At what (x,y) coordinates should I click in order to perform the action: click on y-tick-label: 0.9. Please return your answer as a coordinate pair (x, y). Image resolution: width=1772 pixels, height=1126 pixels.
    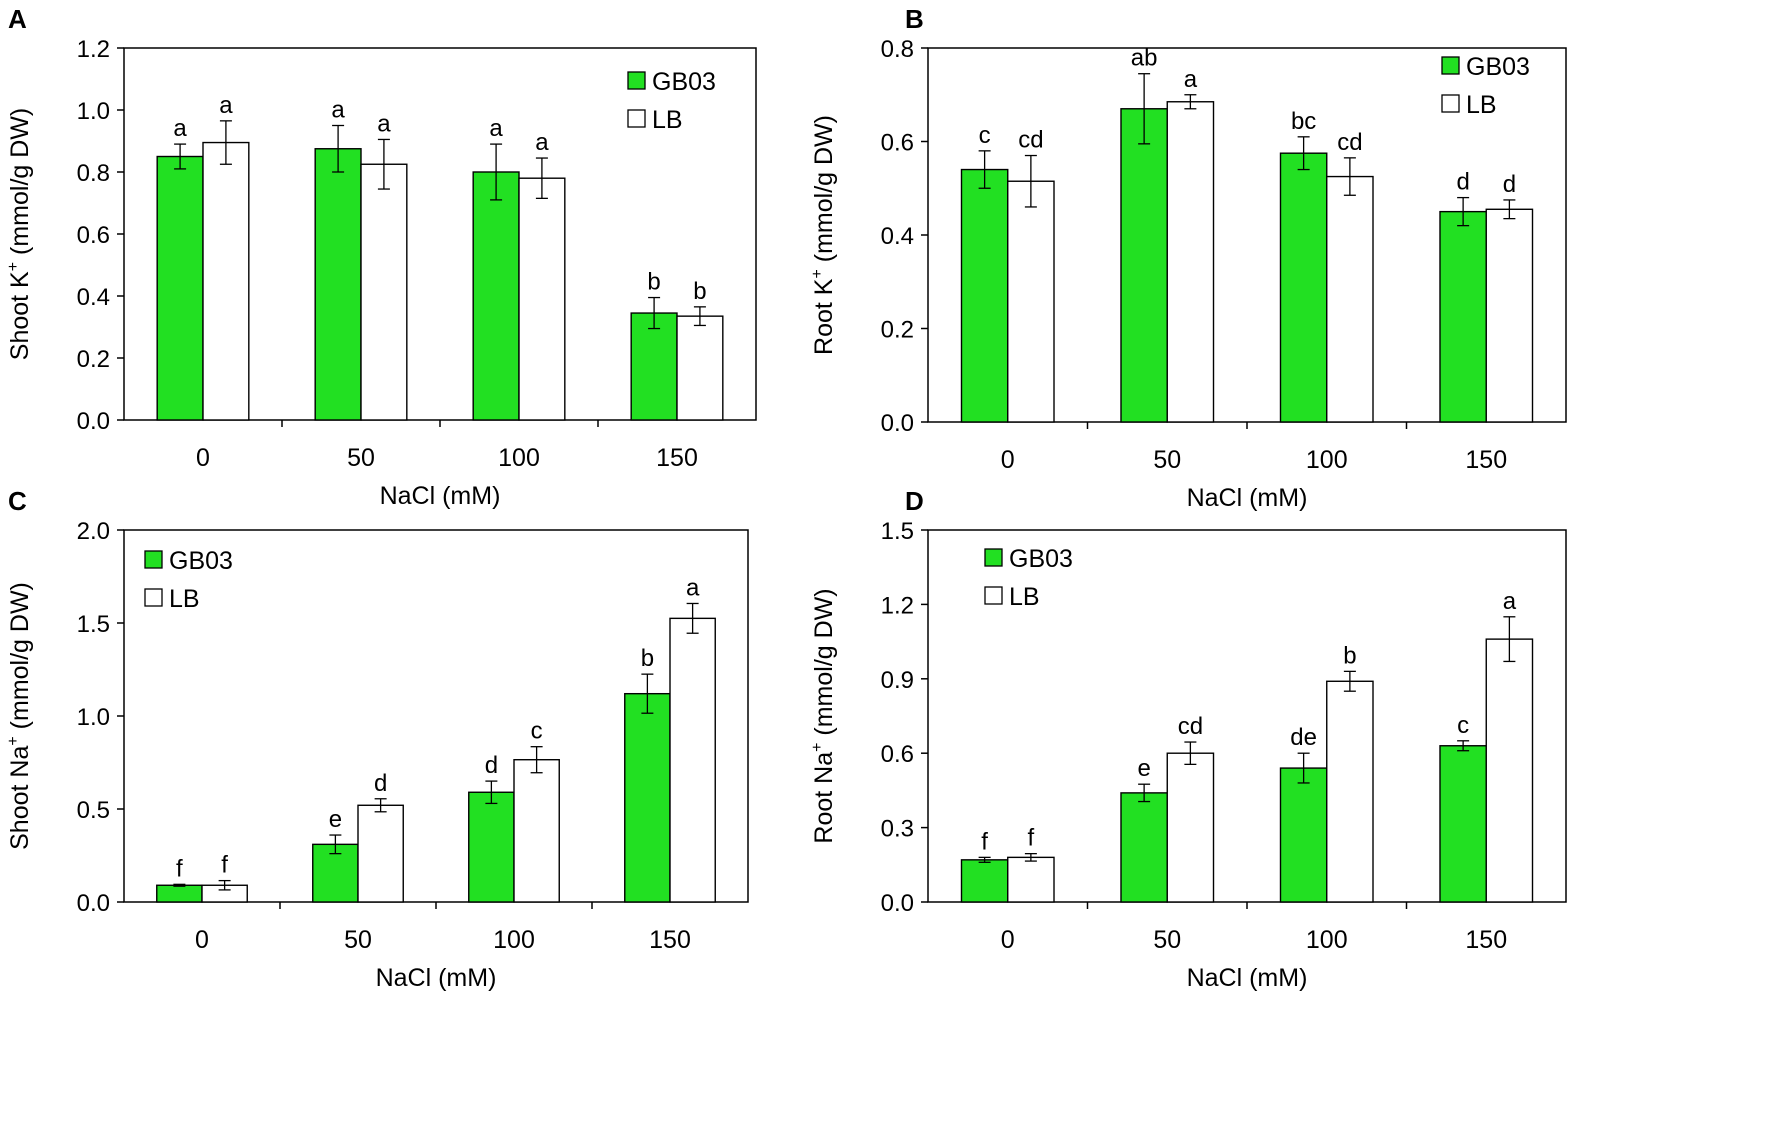
    Looking at the image, I should click on (897, 680).